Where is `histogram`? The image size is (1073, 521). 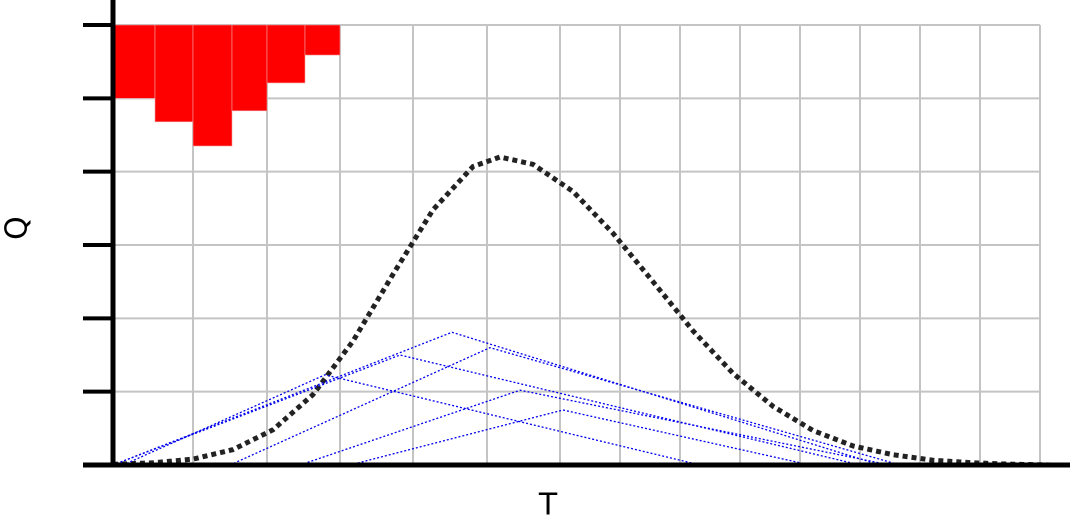 histogram is located at coordinates (226, 85).